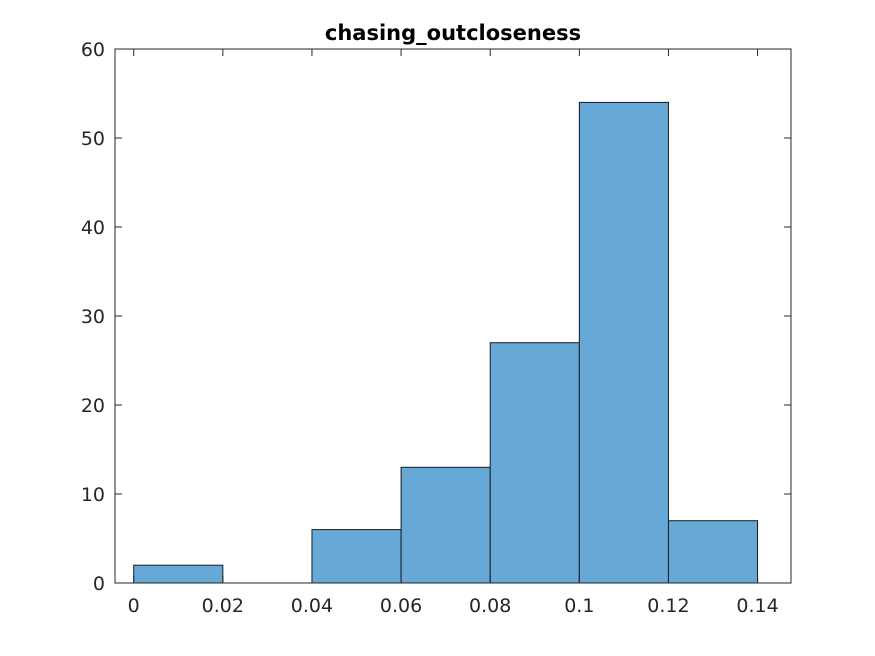 This screenshot has width=875, height=656. What do you see at coordinates (312, 606) in the screenshot?
I see `x-tick-label: 0.04` at bounding box center [312, 606].